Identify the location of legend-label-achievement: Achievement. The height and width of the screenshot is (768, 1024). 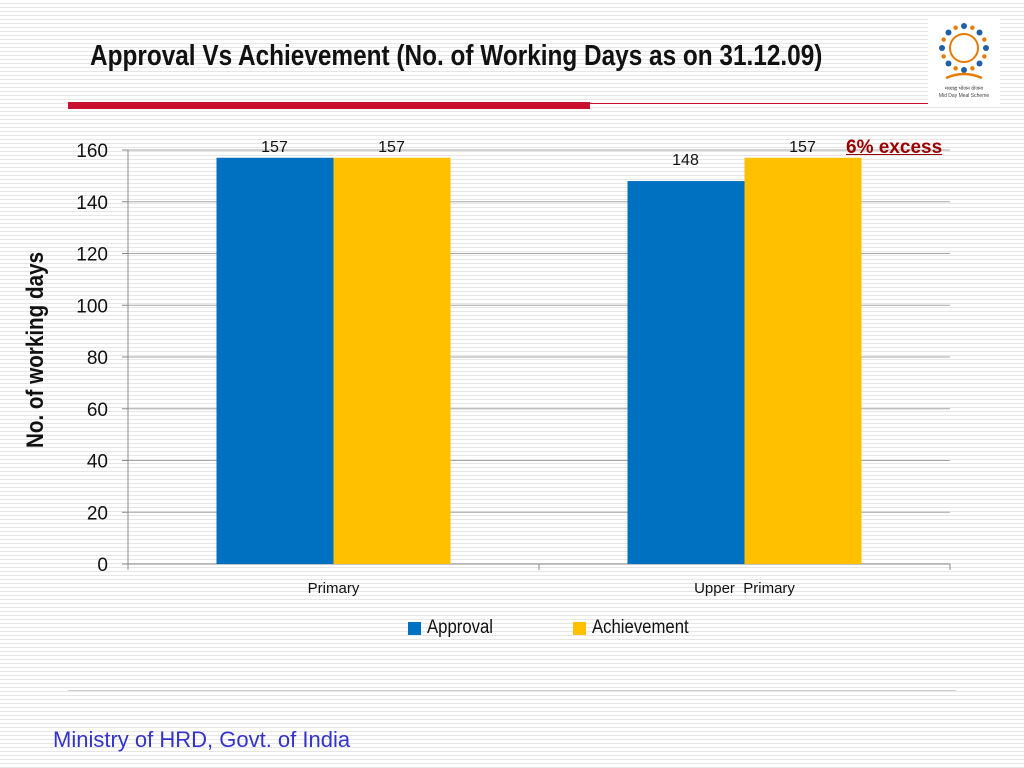
(640, 627).